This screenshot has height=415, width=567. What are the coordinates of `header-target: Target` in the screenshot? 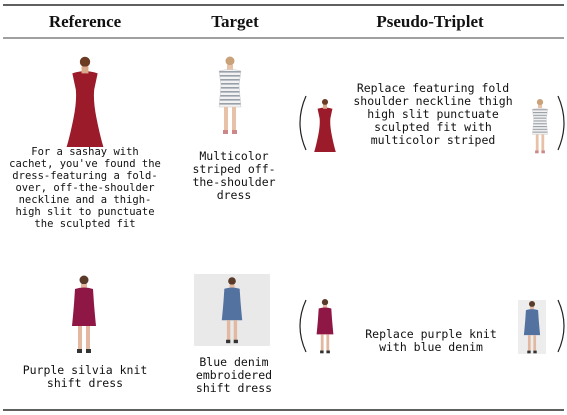 It's located at (235, 21).